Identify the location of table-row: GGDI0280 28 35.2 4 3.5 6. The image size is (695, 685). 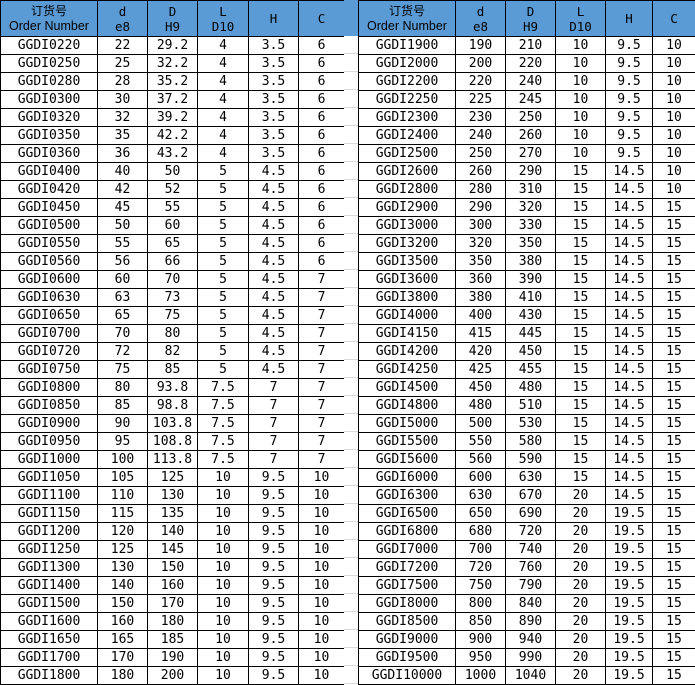
(172, 81).